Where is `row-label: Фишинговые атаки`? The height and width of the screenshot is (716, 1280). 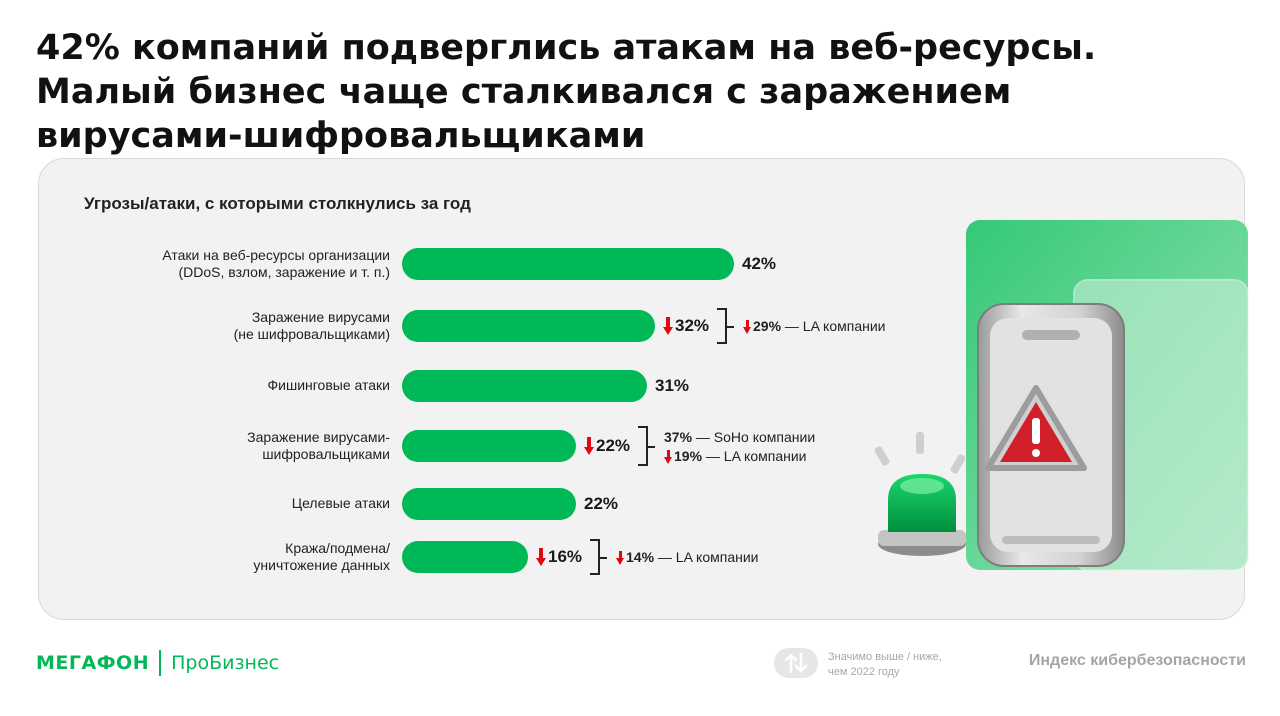 row-label: Фишинговые атаки is located at coordinates (220, 385).